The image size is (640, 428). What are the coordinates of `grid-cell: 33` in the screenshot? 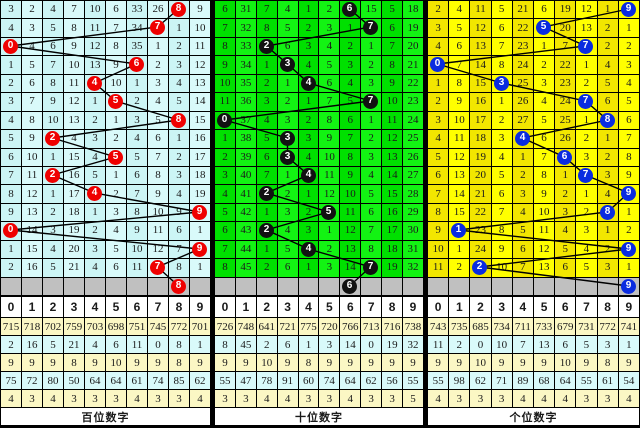 It's located at (245, 46).